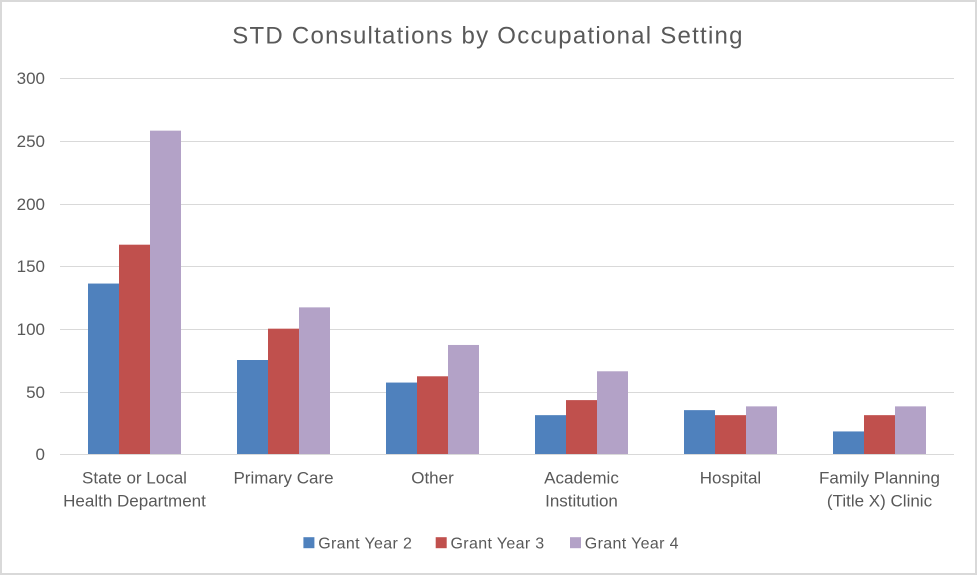 This screenshot has width=977, height=580. Describe the element at coordinates (31, 78) in the screenshot. I see `svg-text: 300` at that location.